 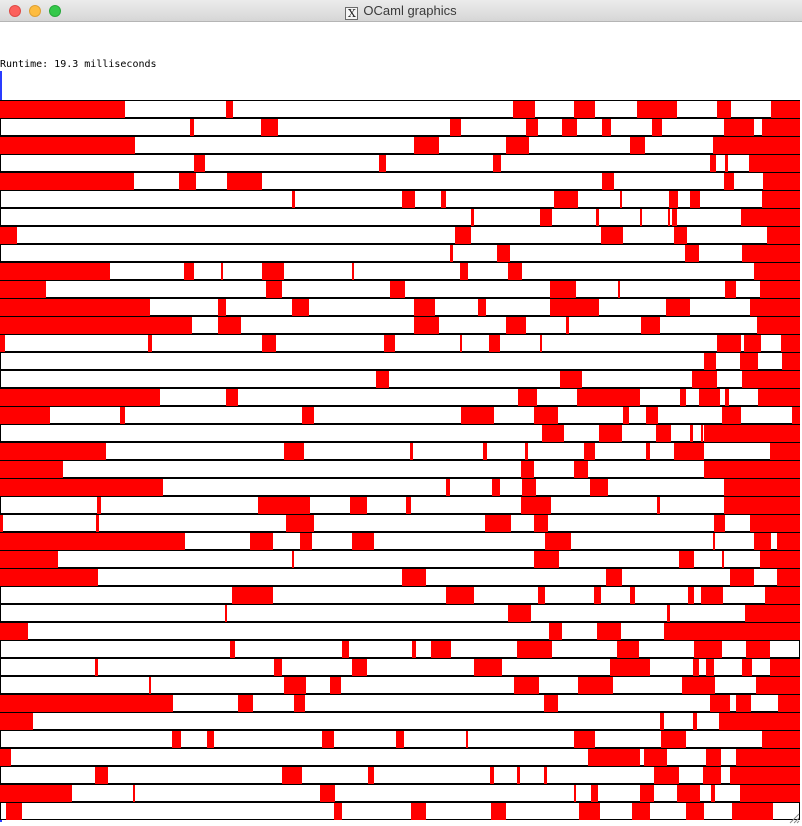 I want to click on title-bar: X OCaml graphics, so click(x=401, y=11).